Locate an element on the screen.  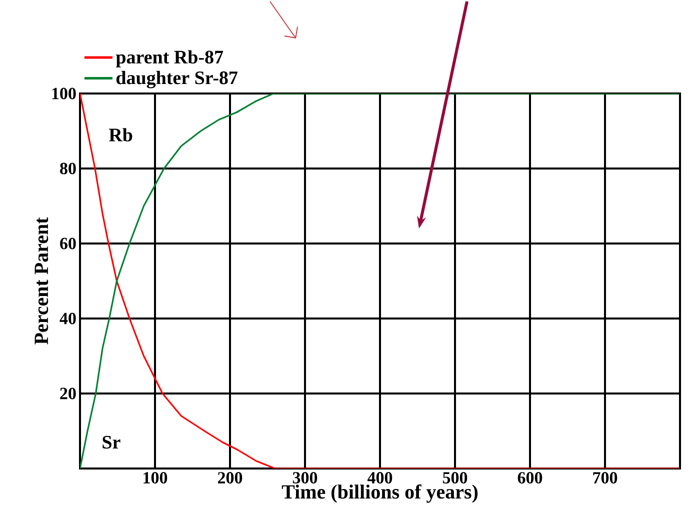
legend-label: parent Rb-87 is located at coordinates (170, 59).